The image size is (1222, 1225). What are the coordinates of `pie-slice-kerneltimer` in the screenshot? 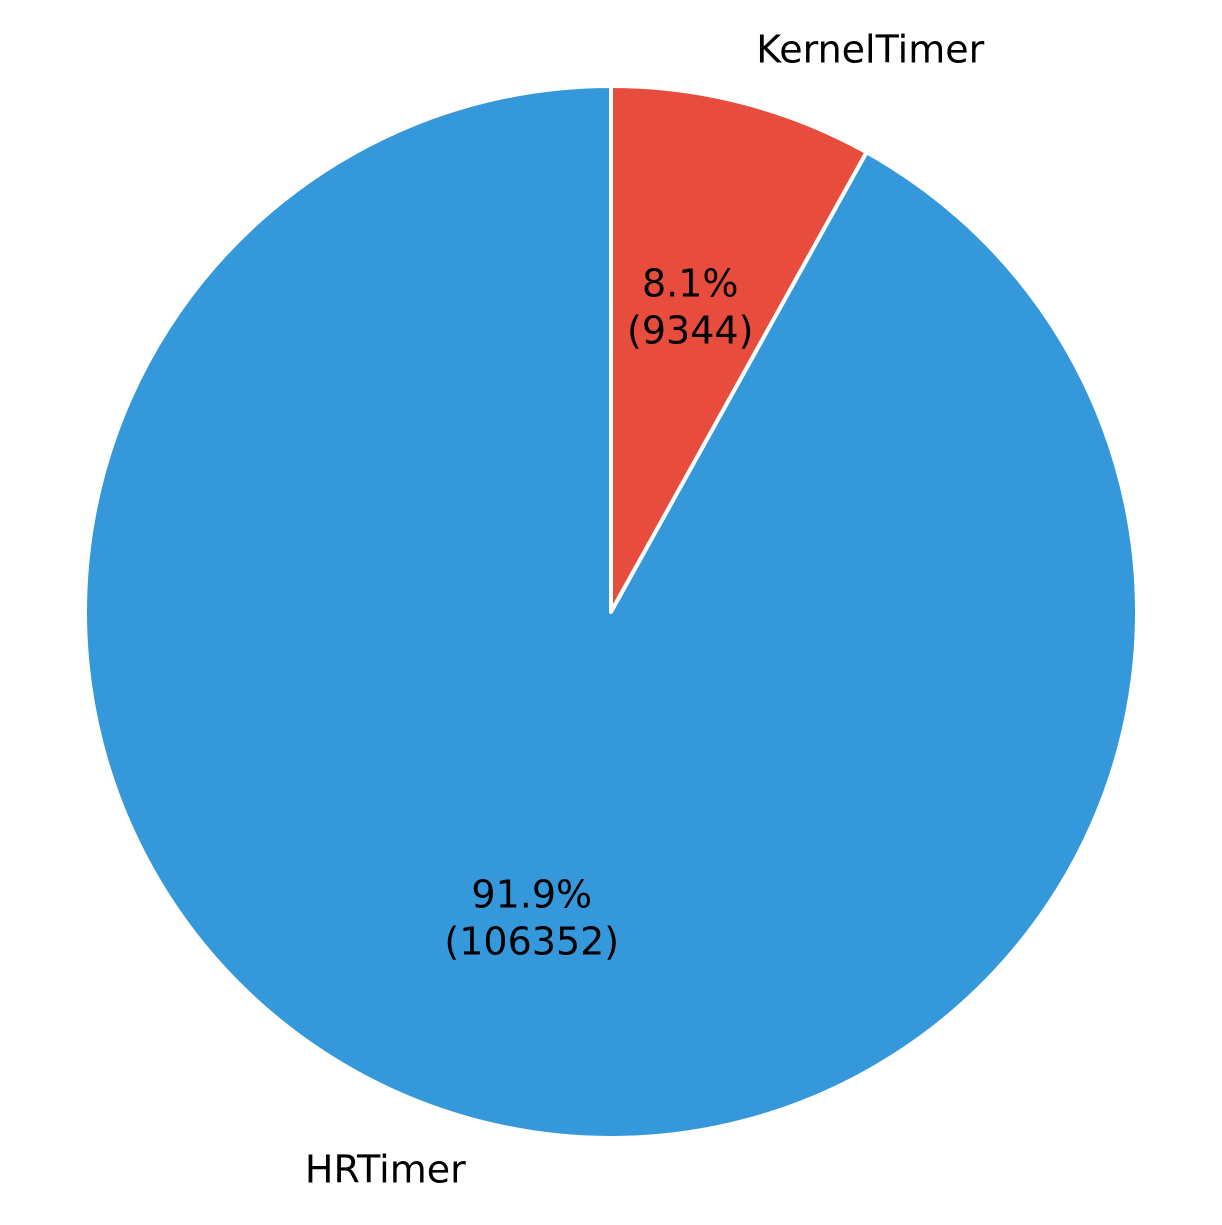 It's located at (739, 349).